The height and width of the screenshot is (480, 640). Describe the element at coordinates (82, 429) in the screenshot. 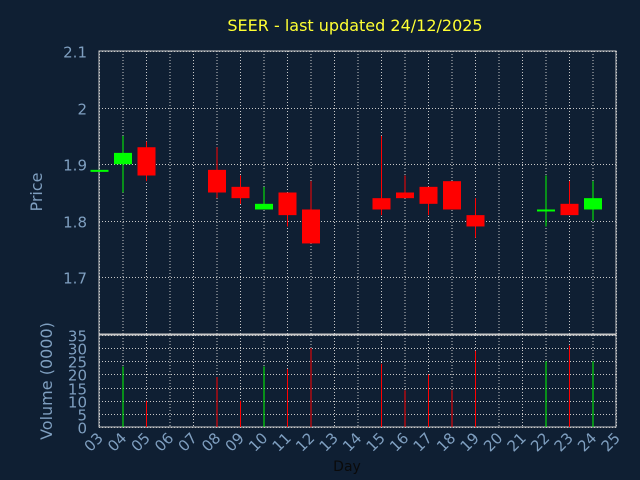

I see `volume-y-tick-label: 0` at that location.